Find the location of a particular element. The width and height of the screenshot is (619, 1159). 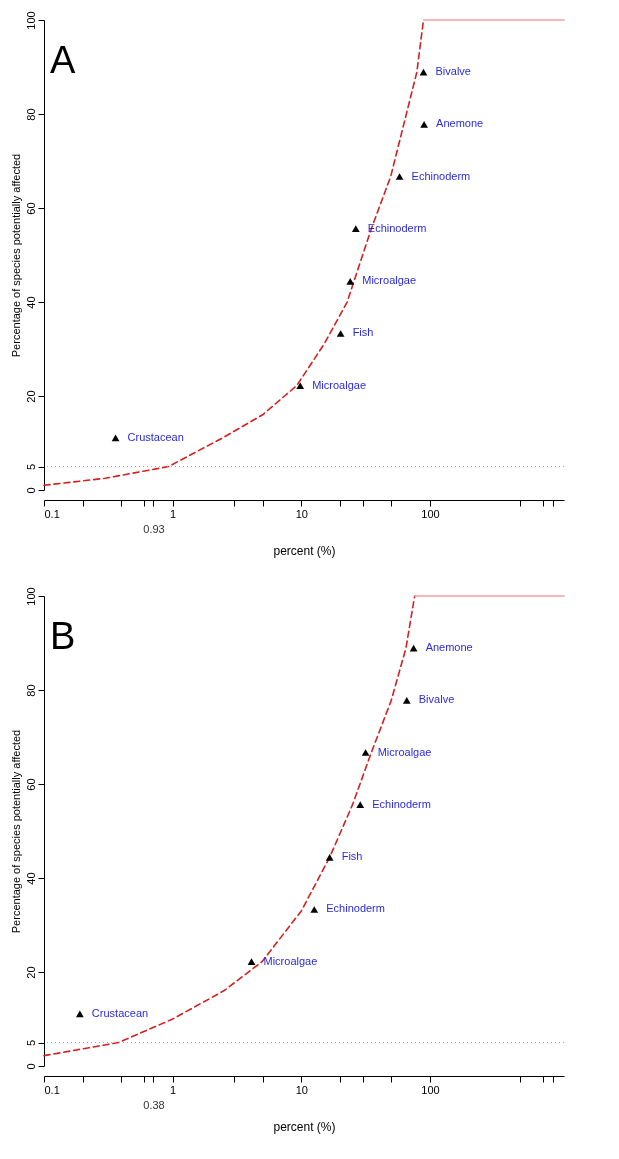

text: A is located at coordinates (63, 59).